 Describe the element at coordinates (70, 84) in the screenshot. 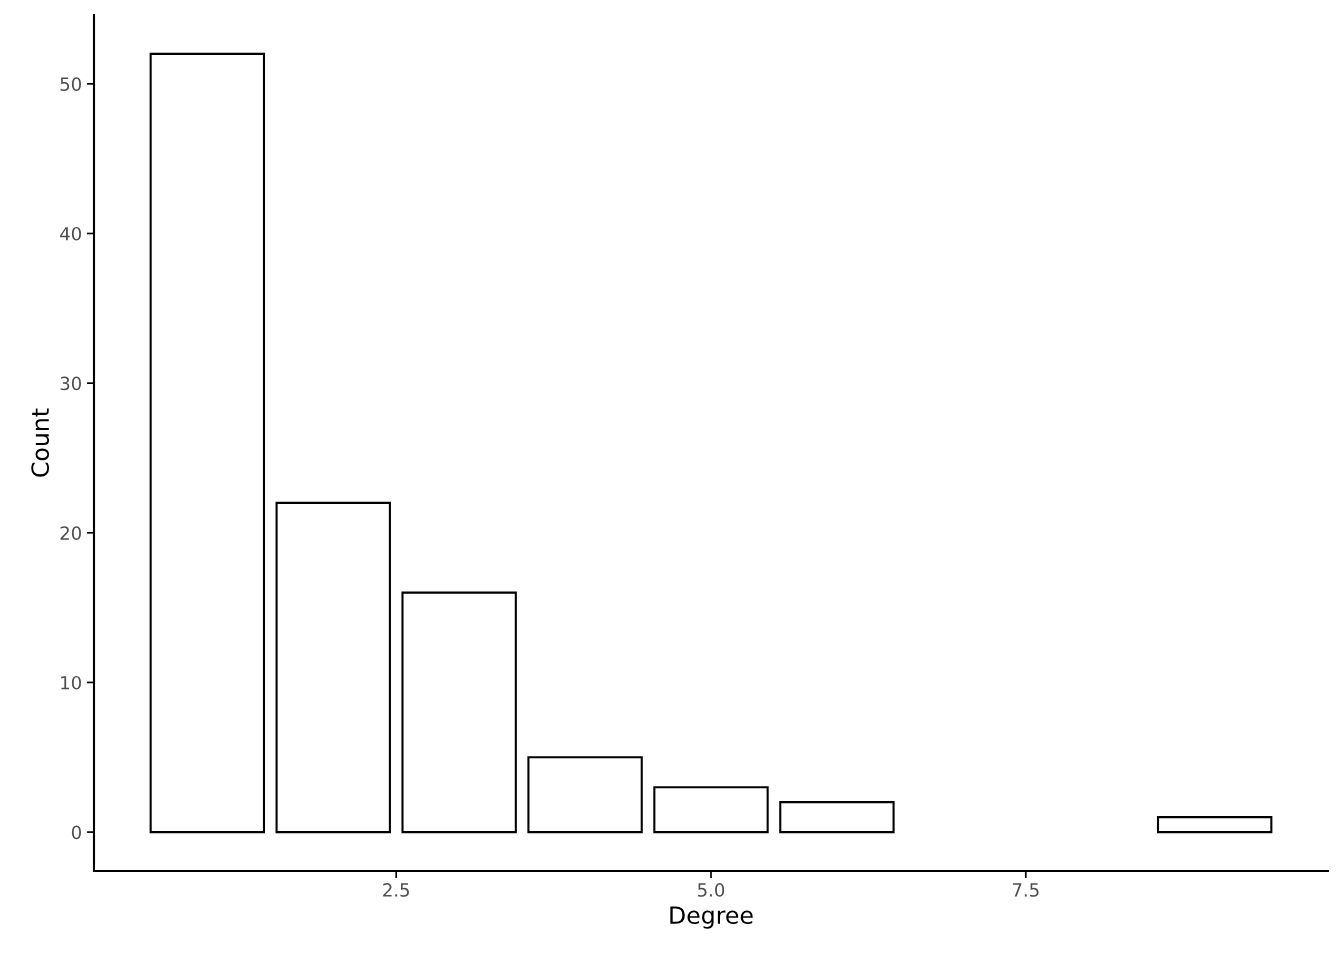

I see `y-tick-label: 50` at that location.